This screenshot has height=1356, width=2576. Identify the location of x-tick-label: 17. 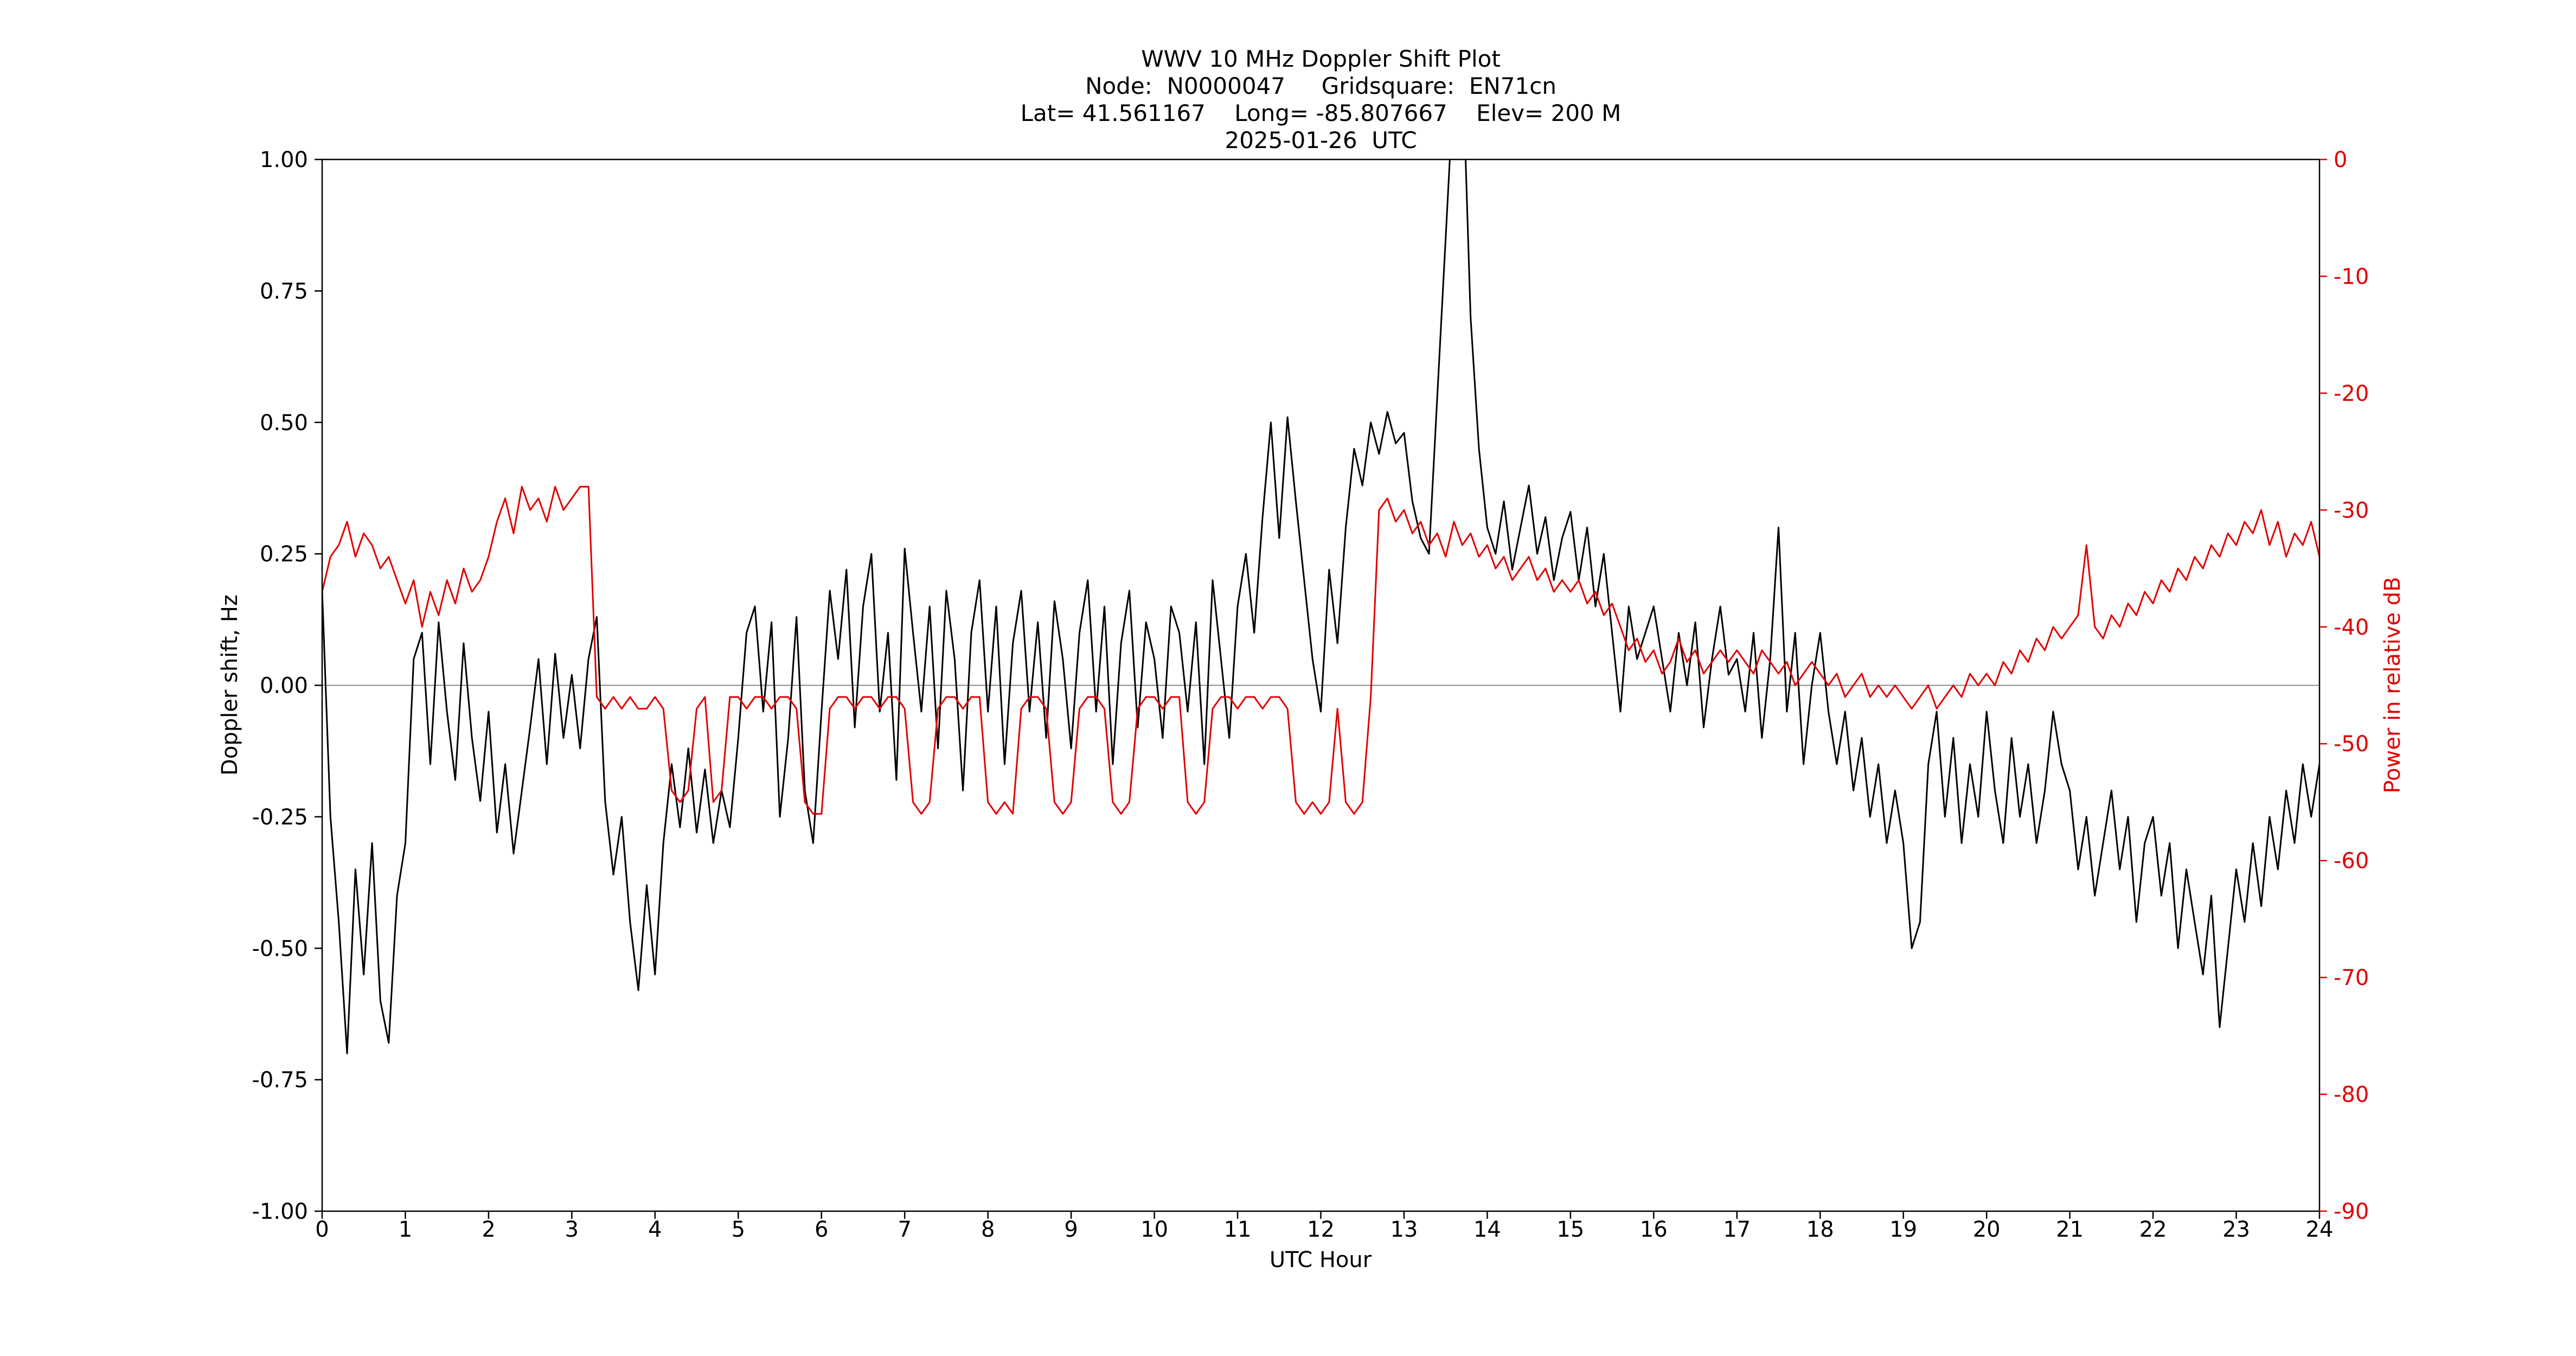
(1737, 1229).